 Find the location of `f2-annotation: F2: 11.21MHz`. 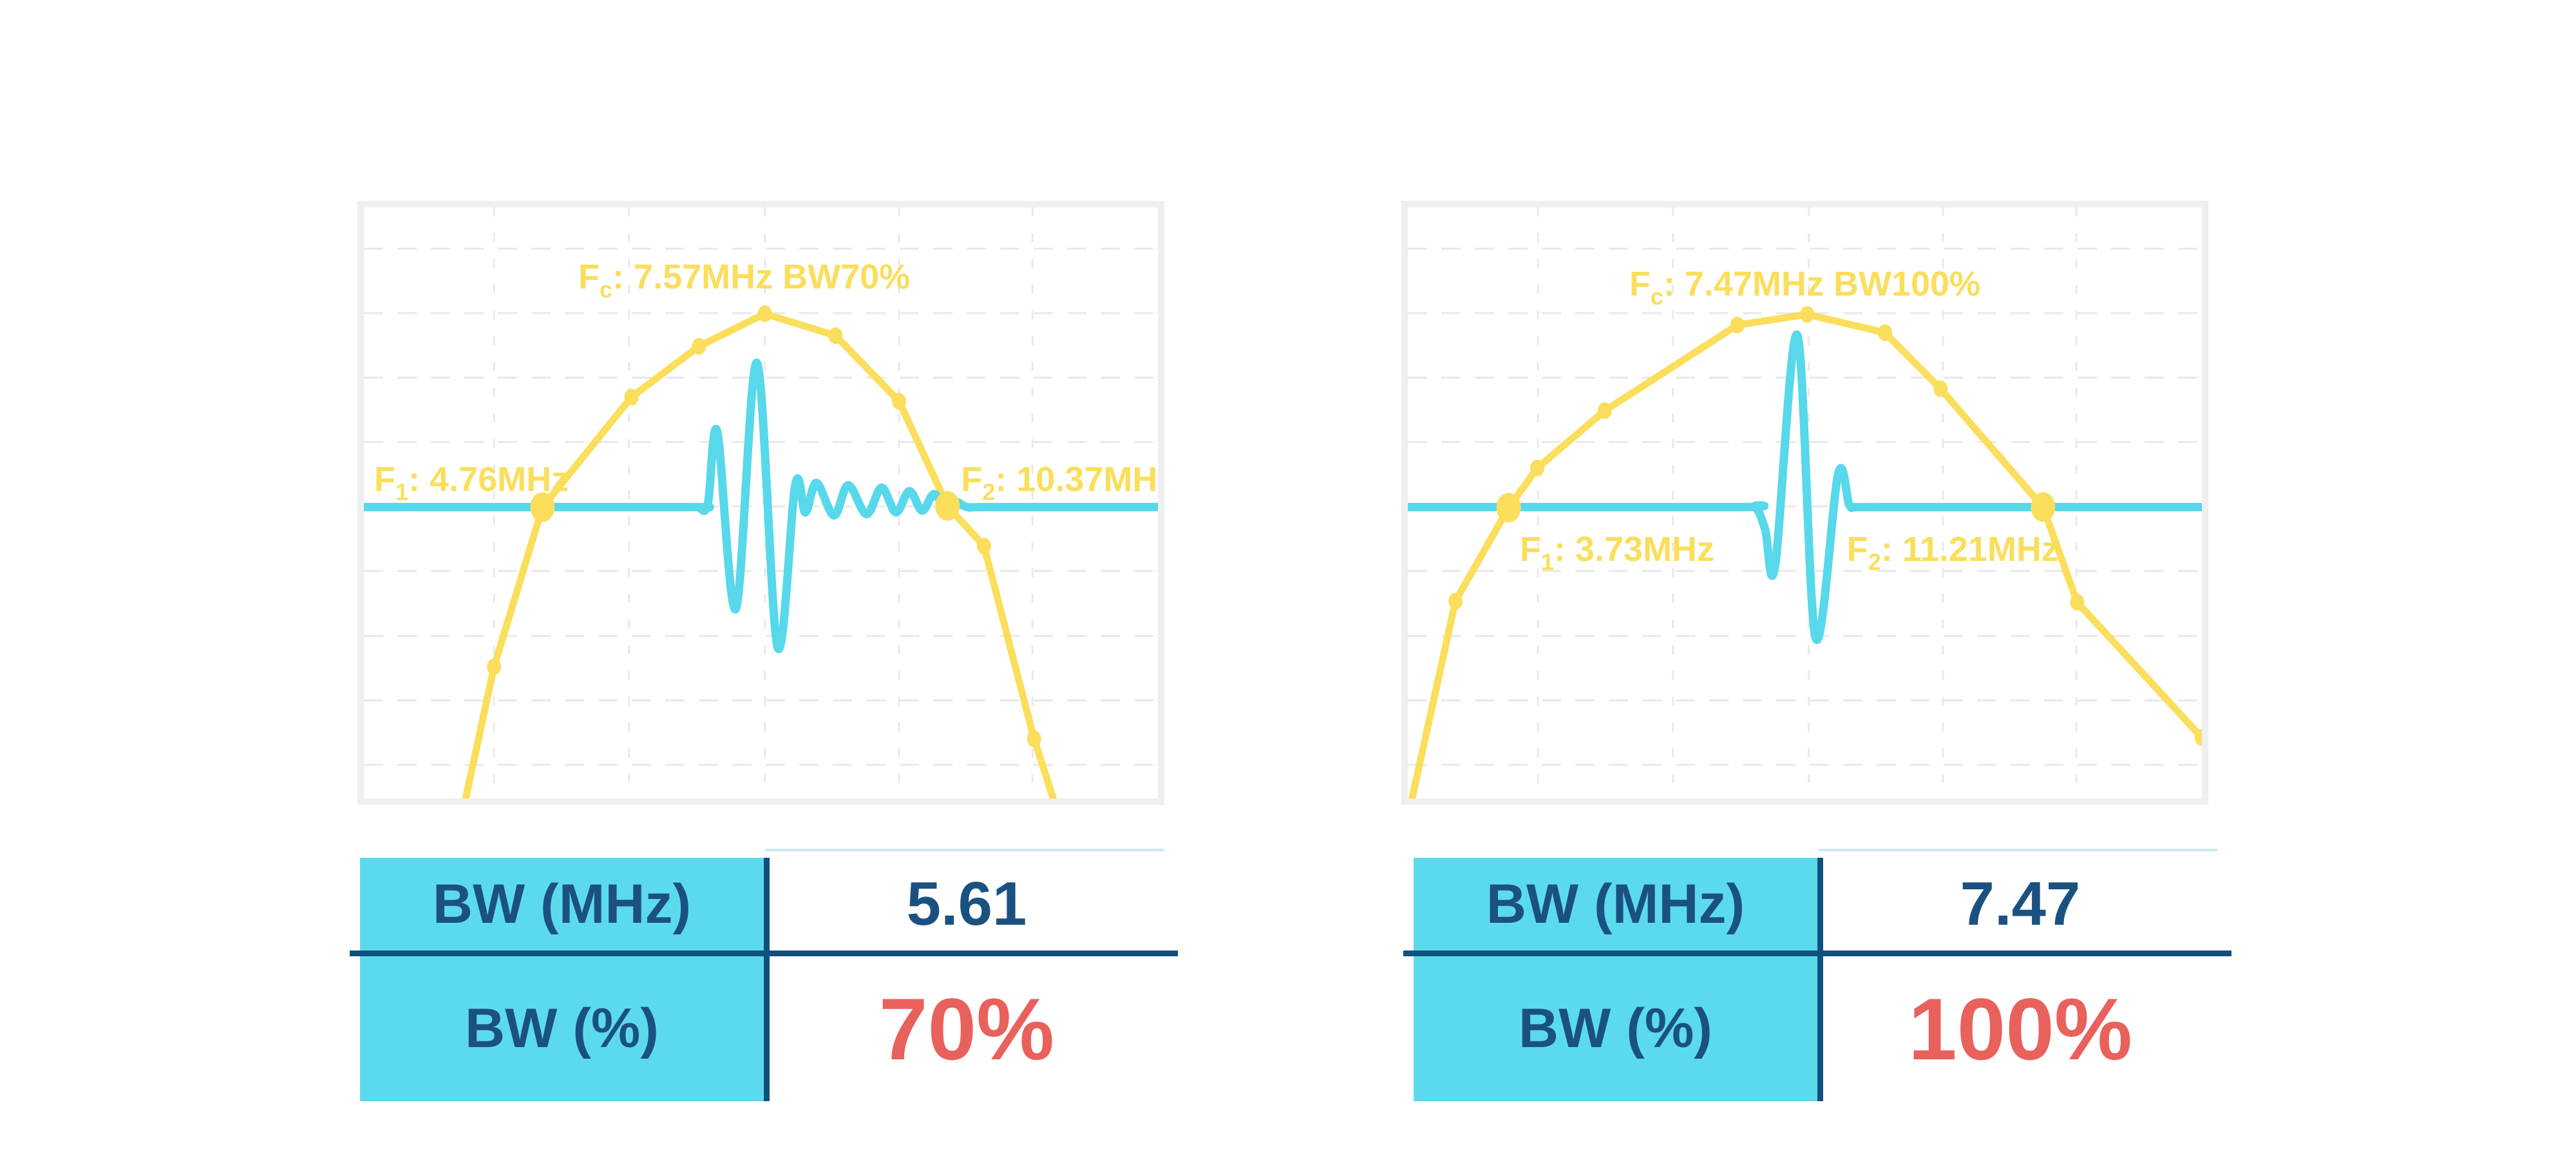

f2-annotation: F2: 11.21MHz is located at coordinates (1953, 552).